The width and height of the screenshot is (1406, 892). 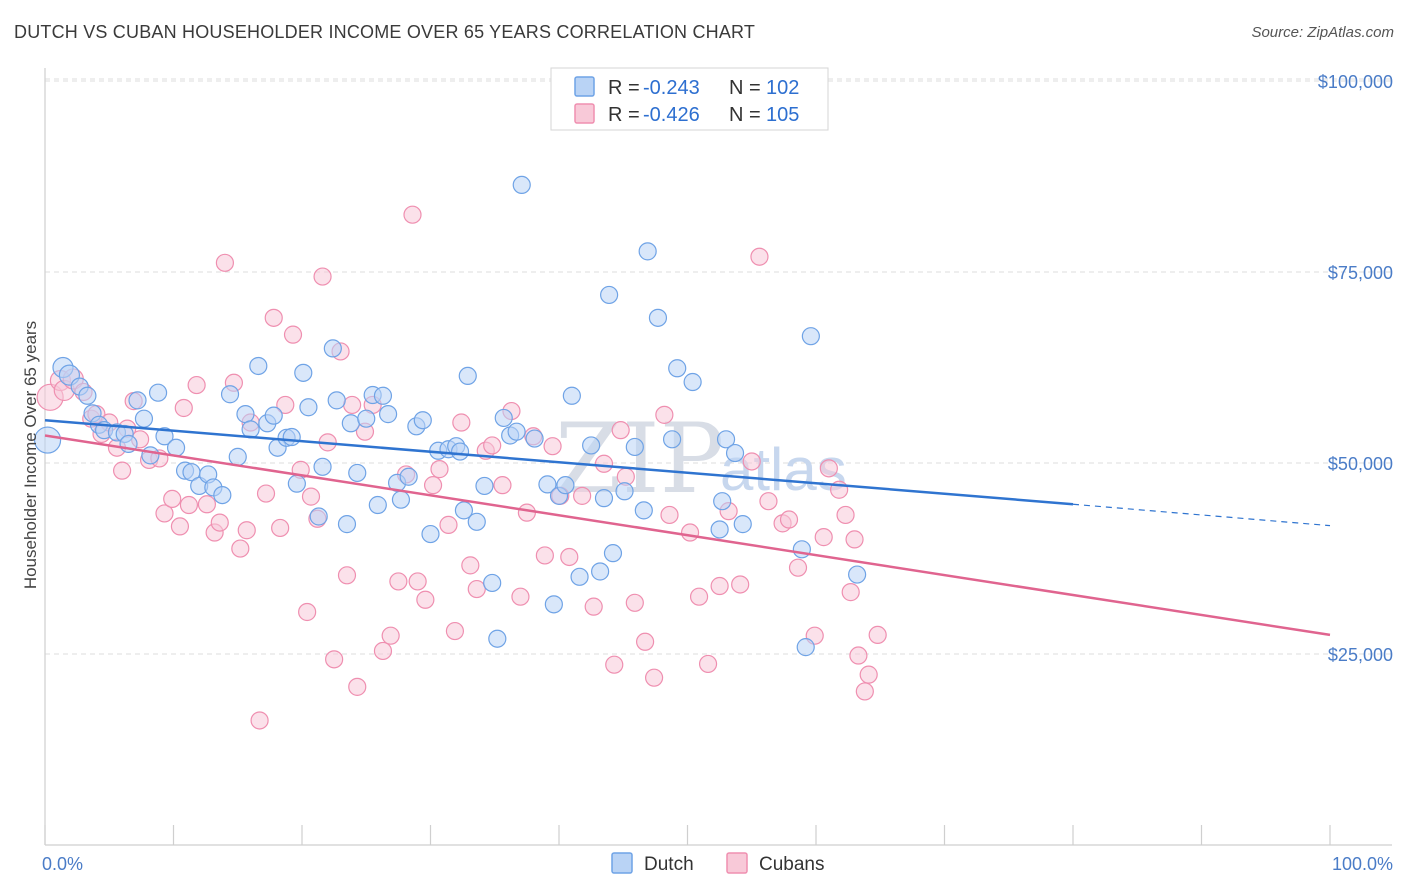 What do you see at coordinates (1322, 32) in the screenshot?
I see `source-label: Source: ZipAtlas.com` at bounding box center [1322, 32].